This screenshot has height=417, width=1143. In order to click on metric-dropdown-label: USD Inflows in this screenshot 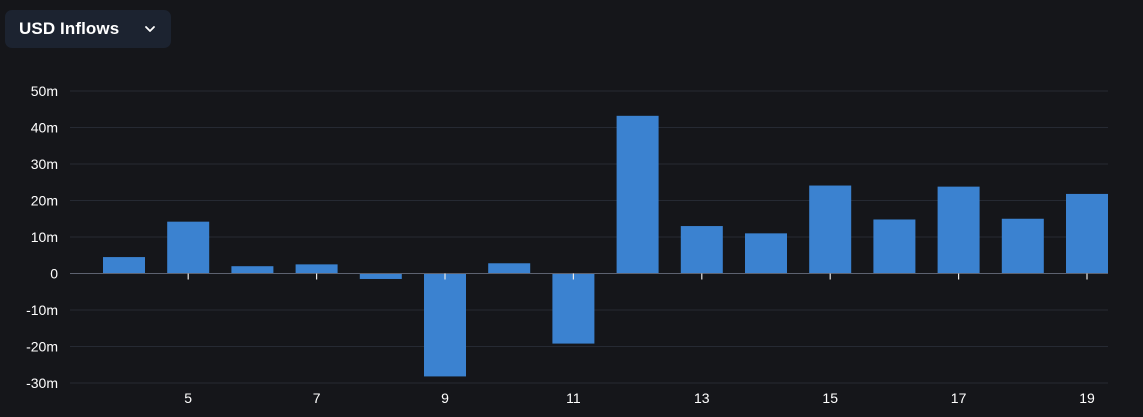, I will do `click(69, 28)`.